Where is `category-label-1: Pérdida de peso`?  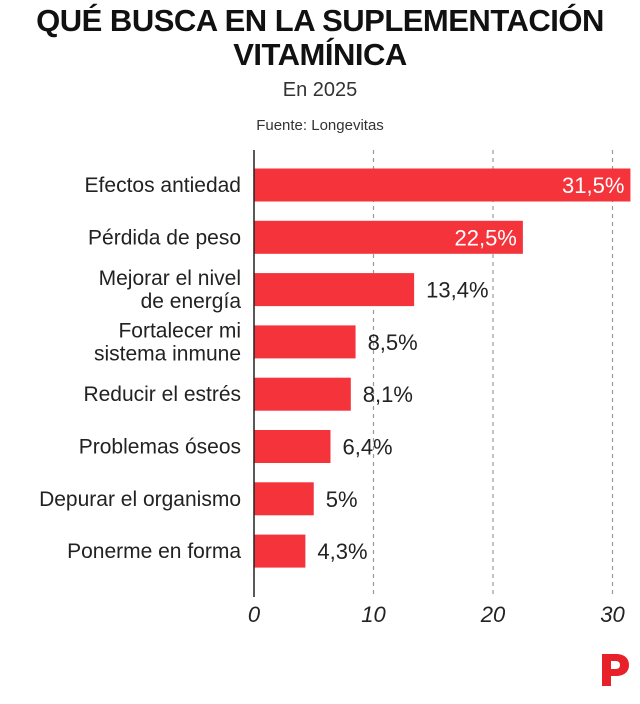
category-label-1: Pérdida de peso is located at coordinates (164, 237).